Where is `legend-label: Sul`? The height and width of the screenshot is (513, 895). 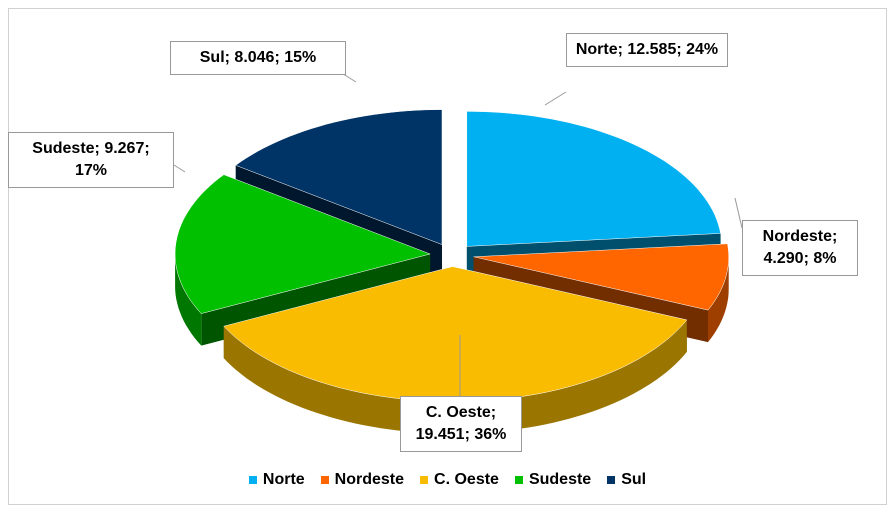
legend-label: Sul is located at coordinates (634, 479).